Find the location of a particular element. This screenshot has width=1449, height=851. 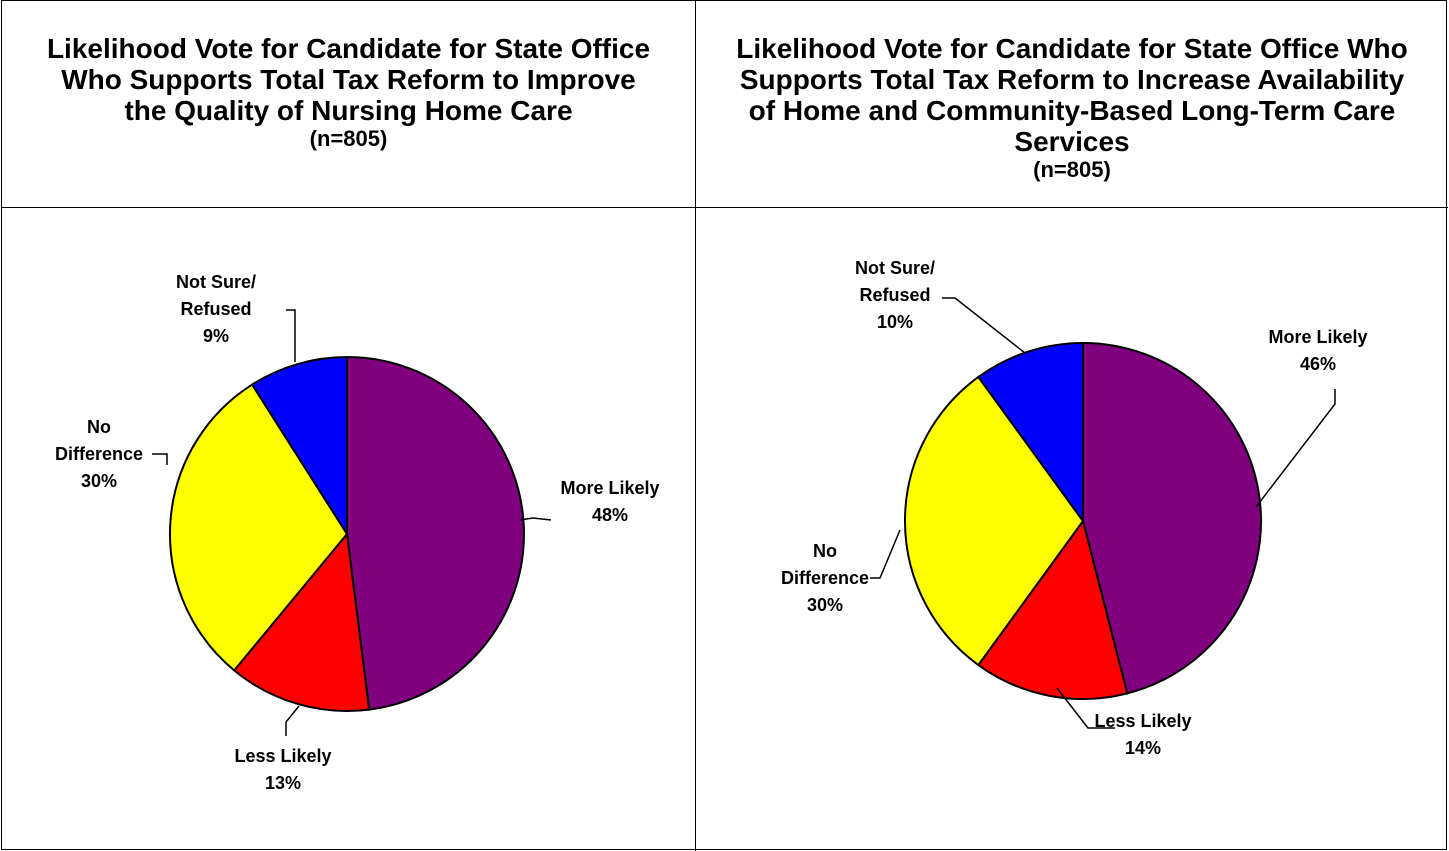

pie-slice-right-no-difference is located at coordinates (994, 521).